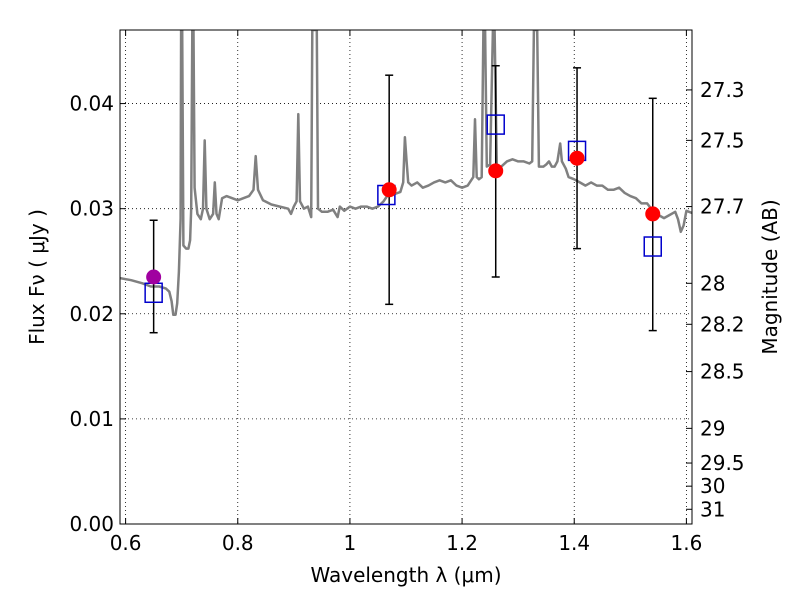  What do you see at coordinates (722, 324) in the screenshot?
I see `y2-tick-label: 28.2` at bounding box center [722, 324].